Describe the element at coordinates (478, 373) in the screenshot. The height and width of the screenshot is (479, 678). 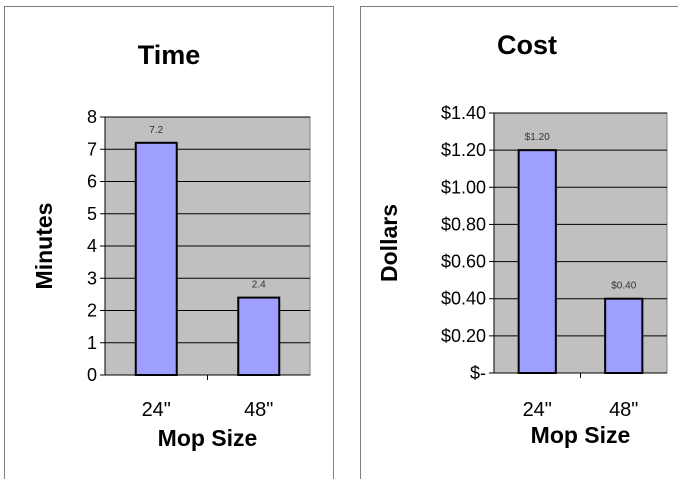
I see `y-tick-label: $-` at that location.